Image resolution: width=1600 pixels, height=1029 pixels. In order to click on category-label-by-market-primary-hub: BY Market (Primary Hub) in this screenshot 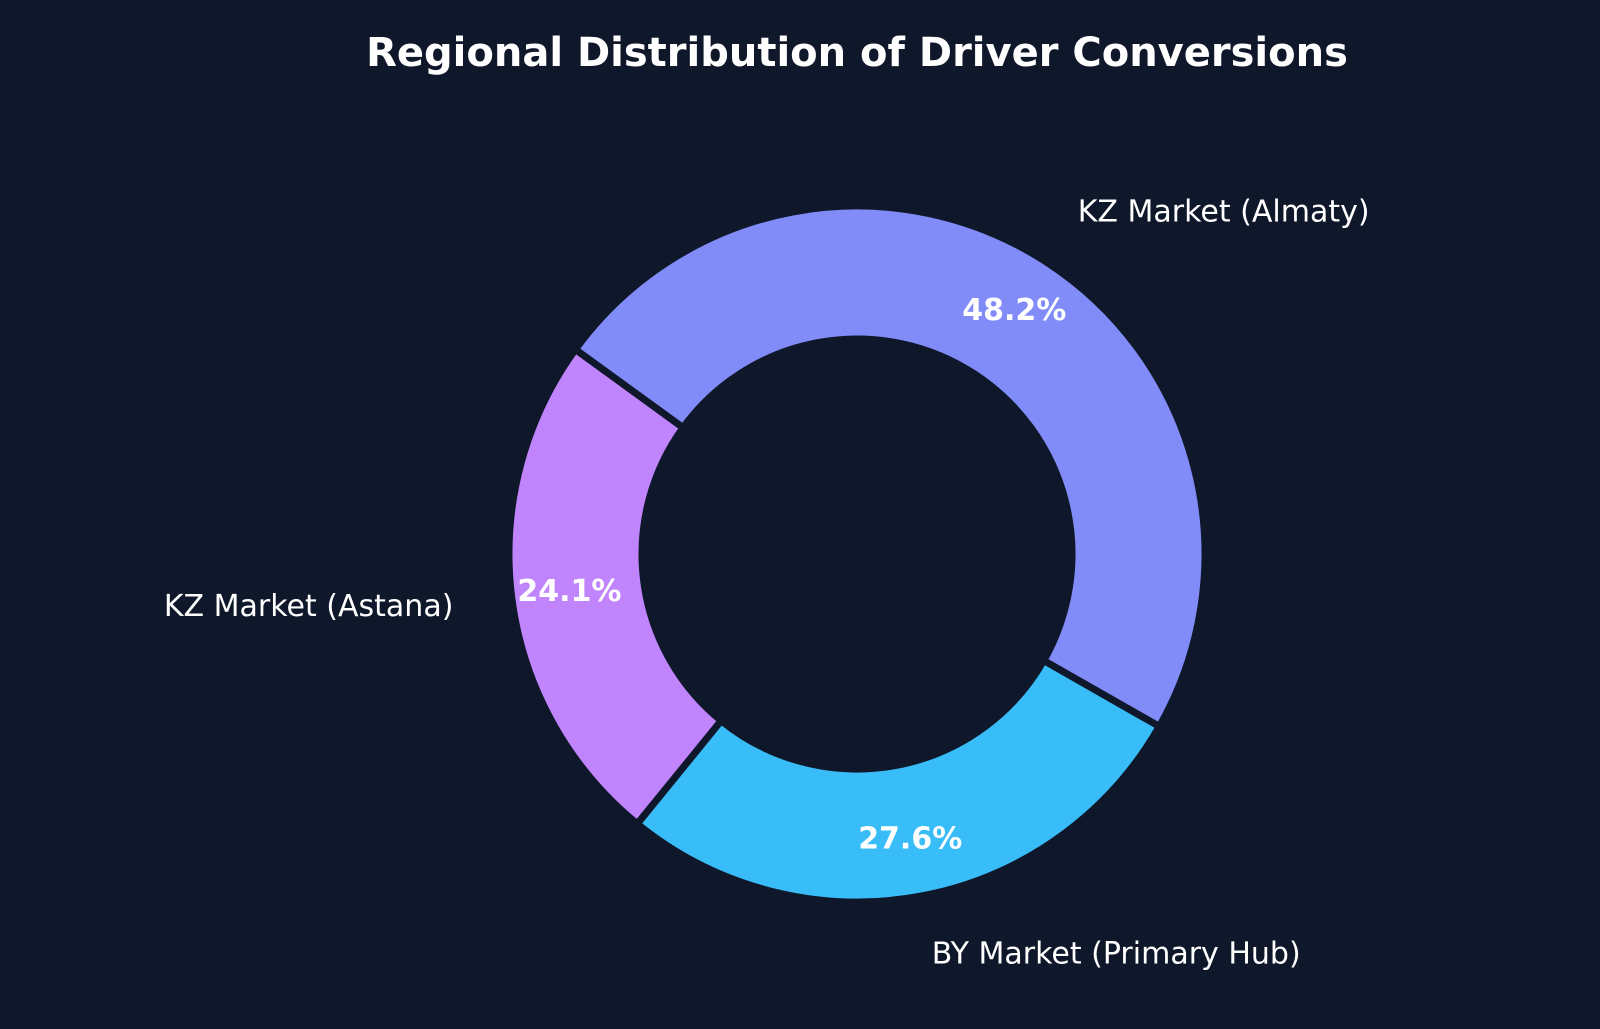, I will do `click(1116, 954)`.